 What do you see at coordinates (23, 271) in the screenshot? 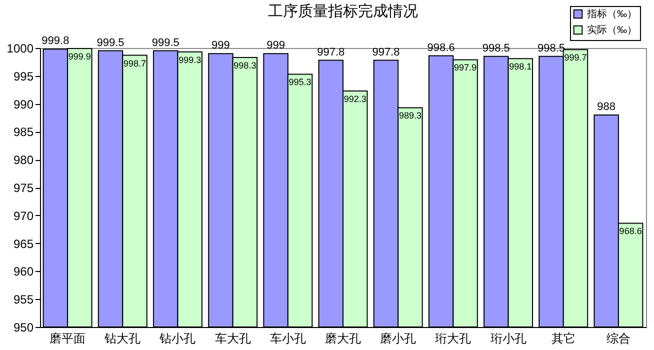
I see `y-tick-label: 960` at bounding box center [23, 271].